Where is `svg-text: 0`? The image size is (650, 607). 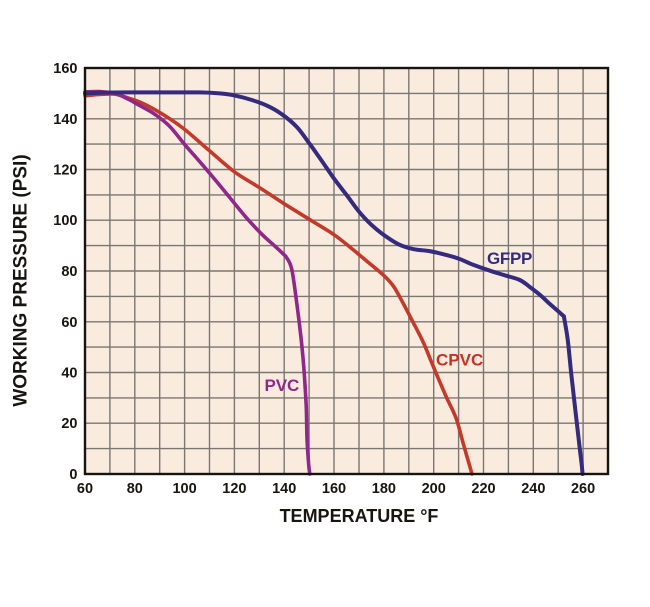
svg-text: 0 is located at coordinates (73, 475).